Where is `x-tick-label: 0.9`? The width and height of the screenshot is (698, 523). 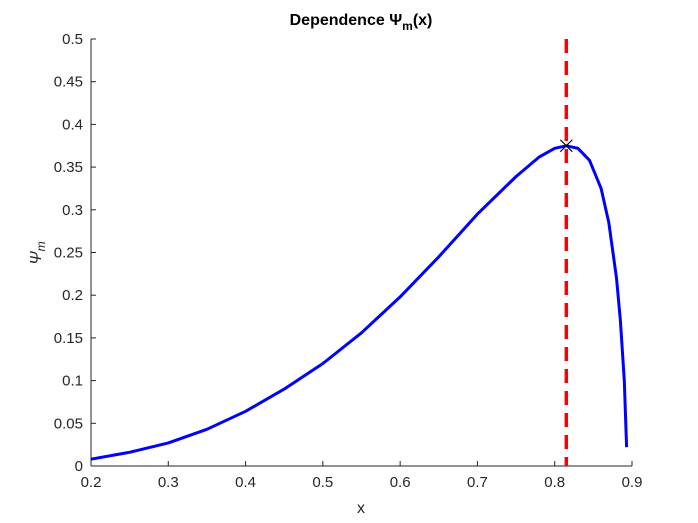
x-tick-label: 0.9 is located at coordinates (632, 482).